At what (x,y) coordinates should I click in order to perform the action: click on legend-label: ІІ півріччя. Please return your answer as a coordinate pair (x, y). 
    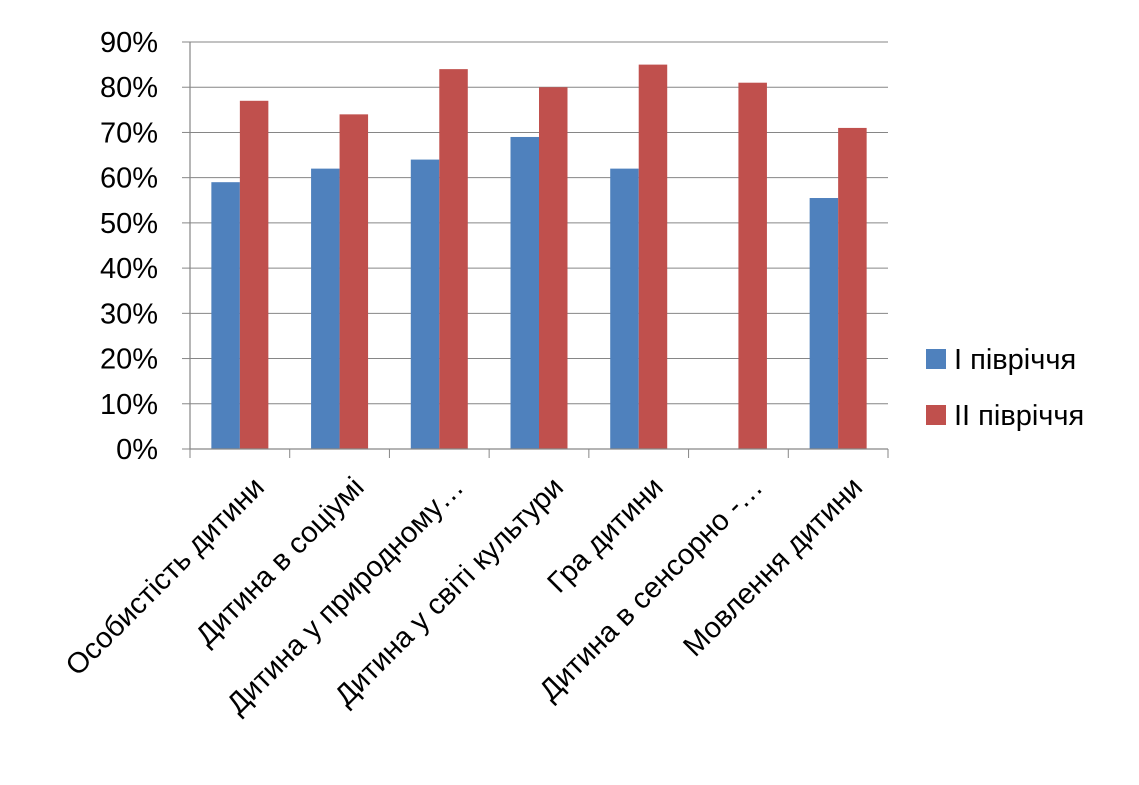
    Looking at the image, I should click on (1019, 416).